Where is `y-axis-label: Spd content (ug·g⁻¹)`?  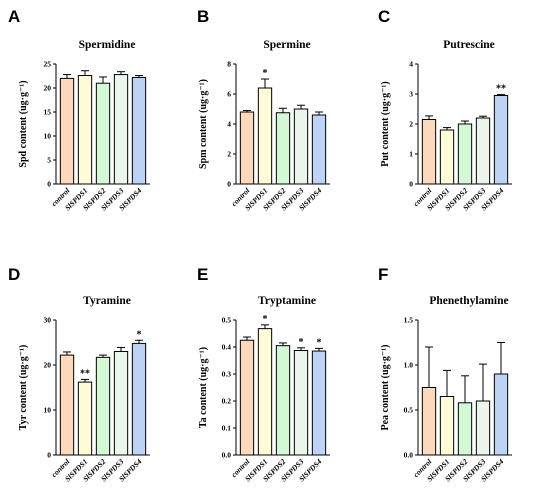 y-axis-label: Spd content (ug·g⁻¹) is located at coordinates (23, 123).